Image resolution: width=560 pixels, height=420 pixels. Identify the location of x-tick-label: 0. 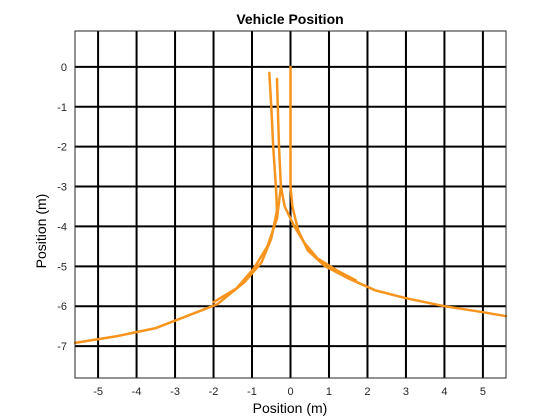
(290, 392).